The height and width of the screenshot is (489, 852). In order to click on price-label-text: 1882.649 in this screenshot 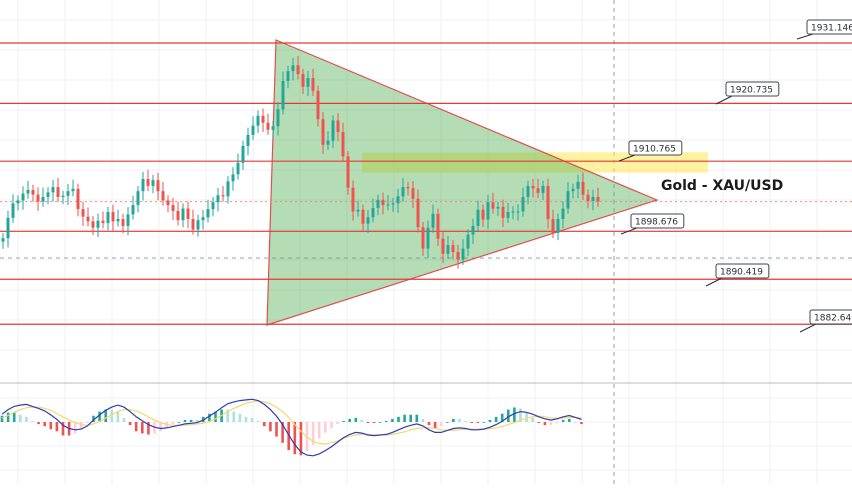, I will do `click(833, 319)`.